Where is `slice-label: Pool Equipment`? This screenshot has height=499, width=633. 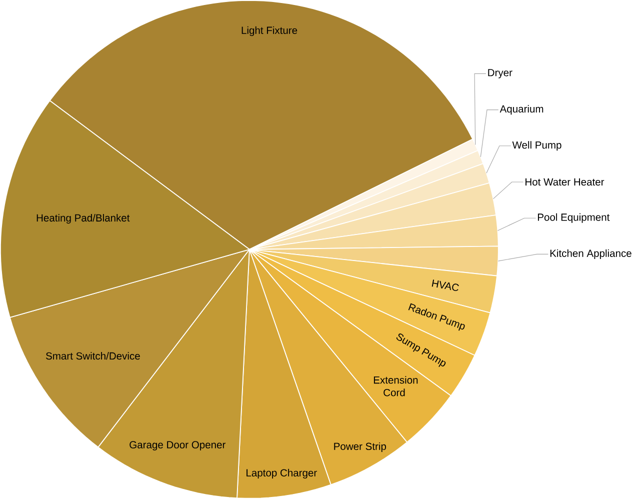
slice-label: Pool Equipment is located at coordinates (574, 218).